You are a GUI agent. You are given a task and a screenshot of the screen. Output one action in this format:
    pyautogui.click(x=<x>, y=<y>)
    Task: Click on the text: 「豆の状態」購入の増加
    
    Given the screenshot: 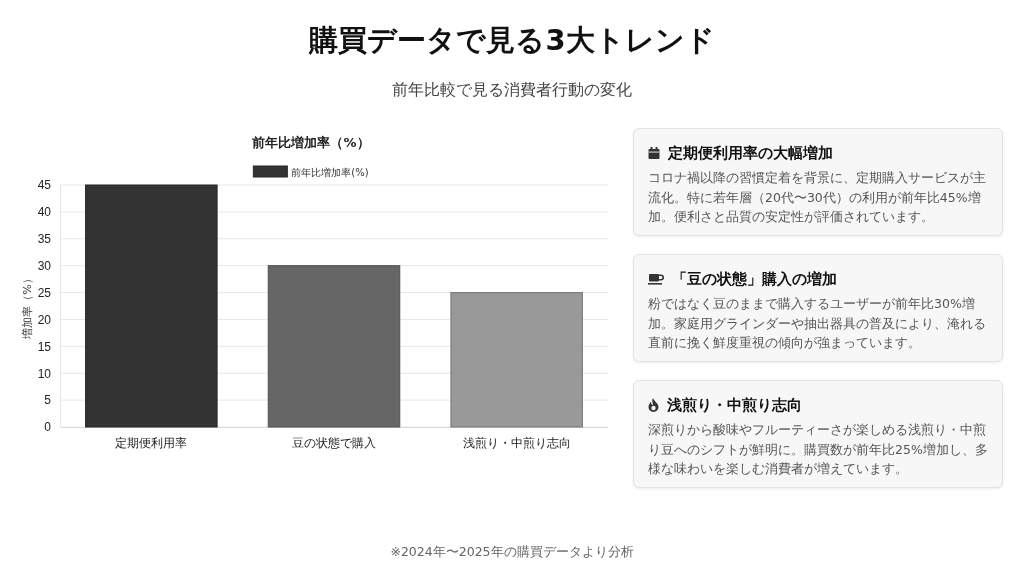 What is the action you would take?
    pyautogui.click(x=754, y=279)
    